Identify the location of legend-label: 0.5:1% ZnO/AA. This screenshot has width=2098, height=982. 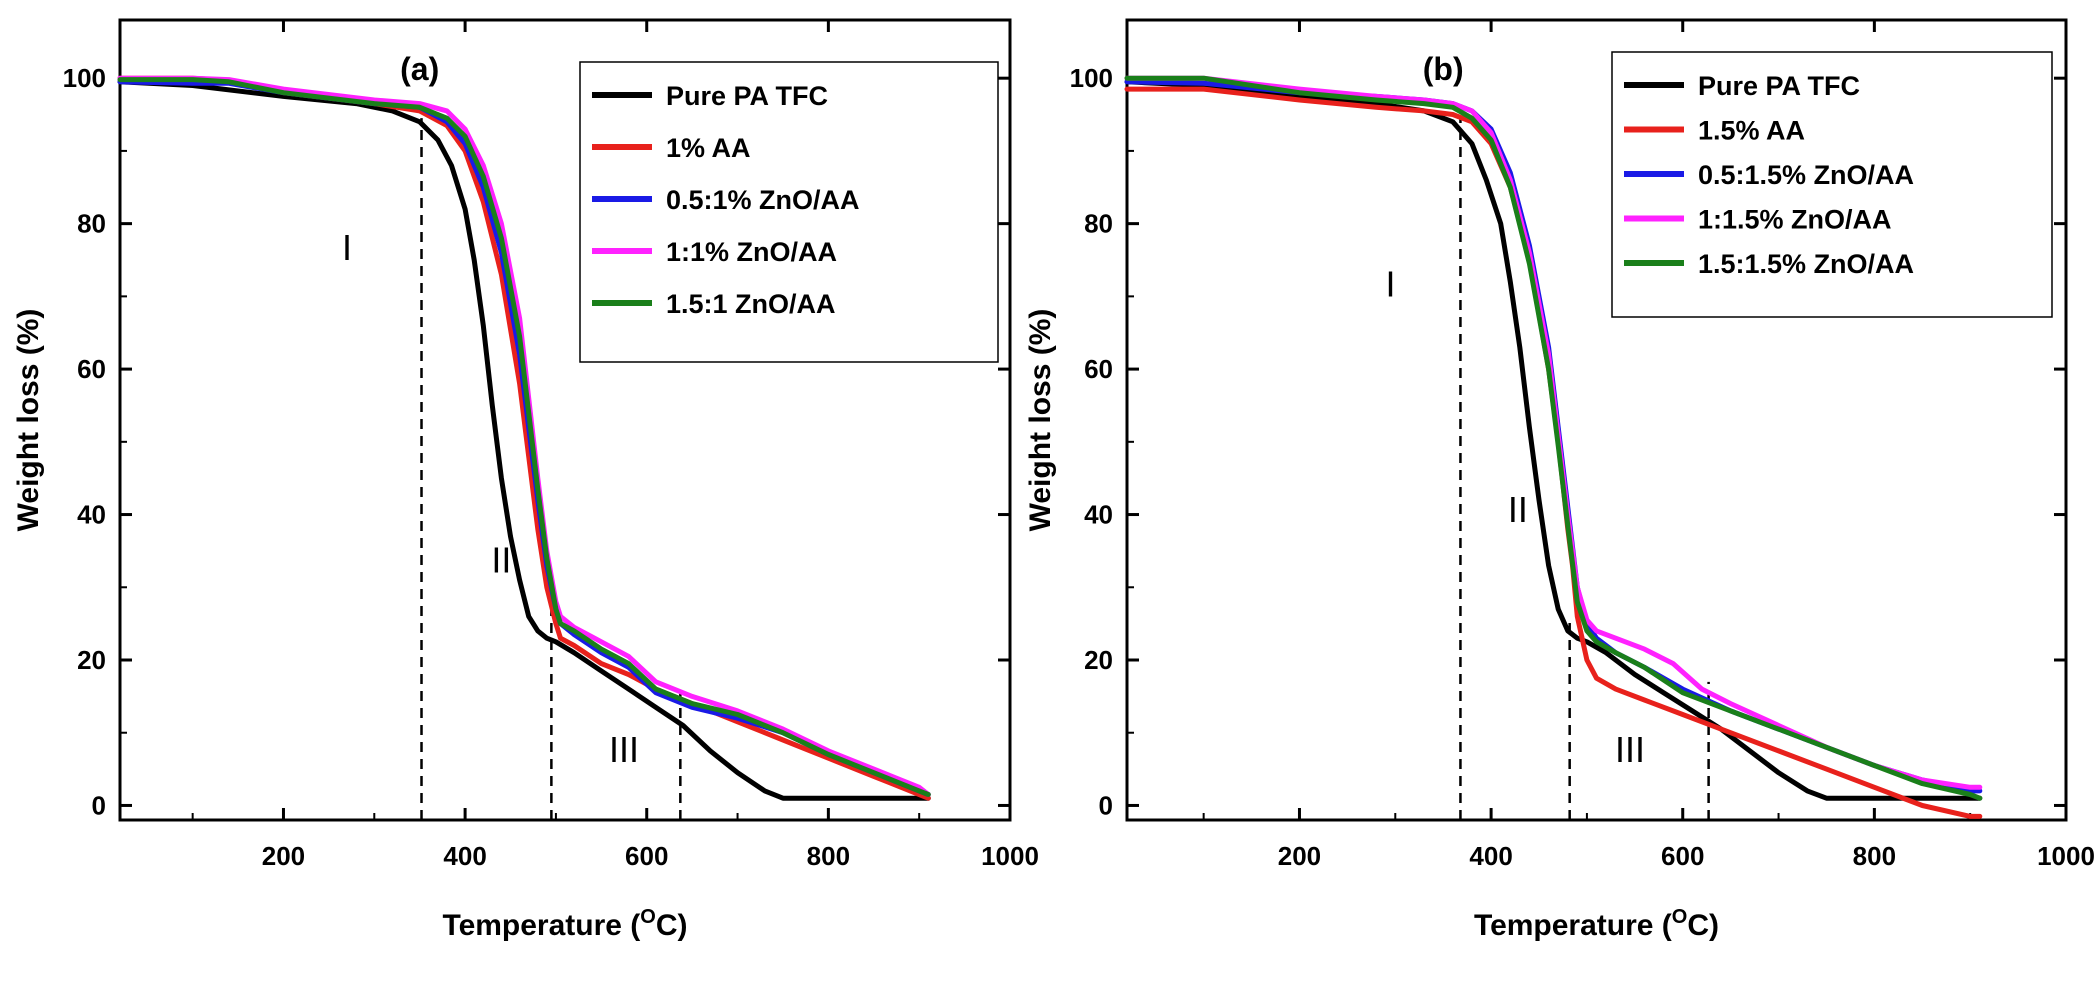
(763, 200).